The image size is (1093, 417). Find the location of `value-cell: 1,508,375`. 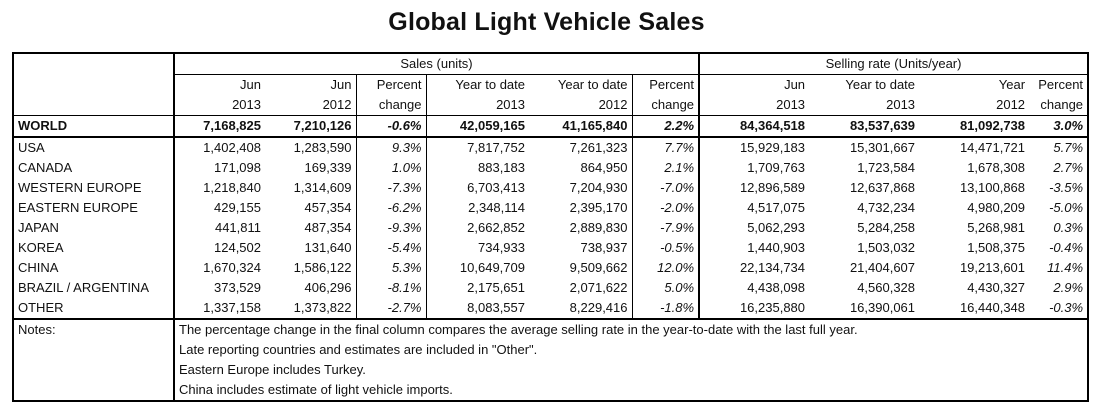

value-cell: 1,508,375 is located at coordinates (996, 247).